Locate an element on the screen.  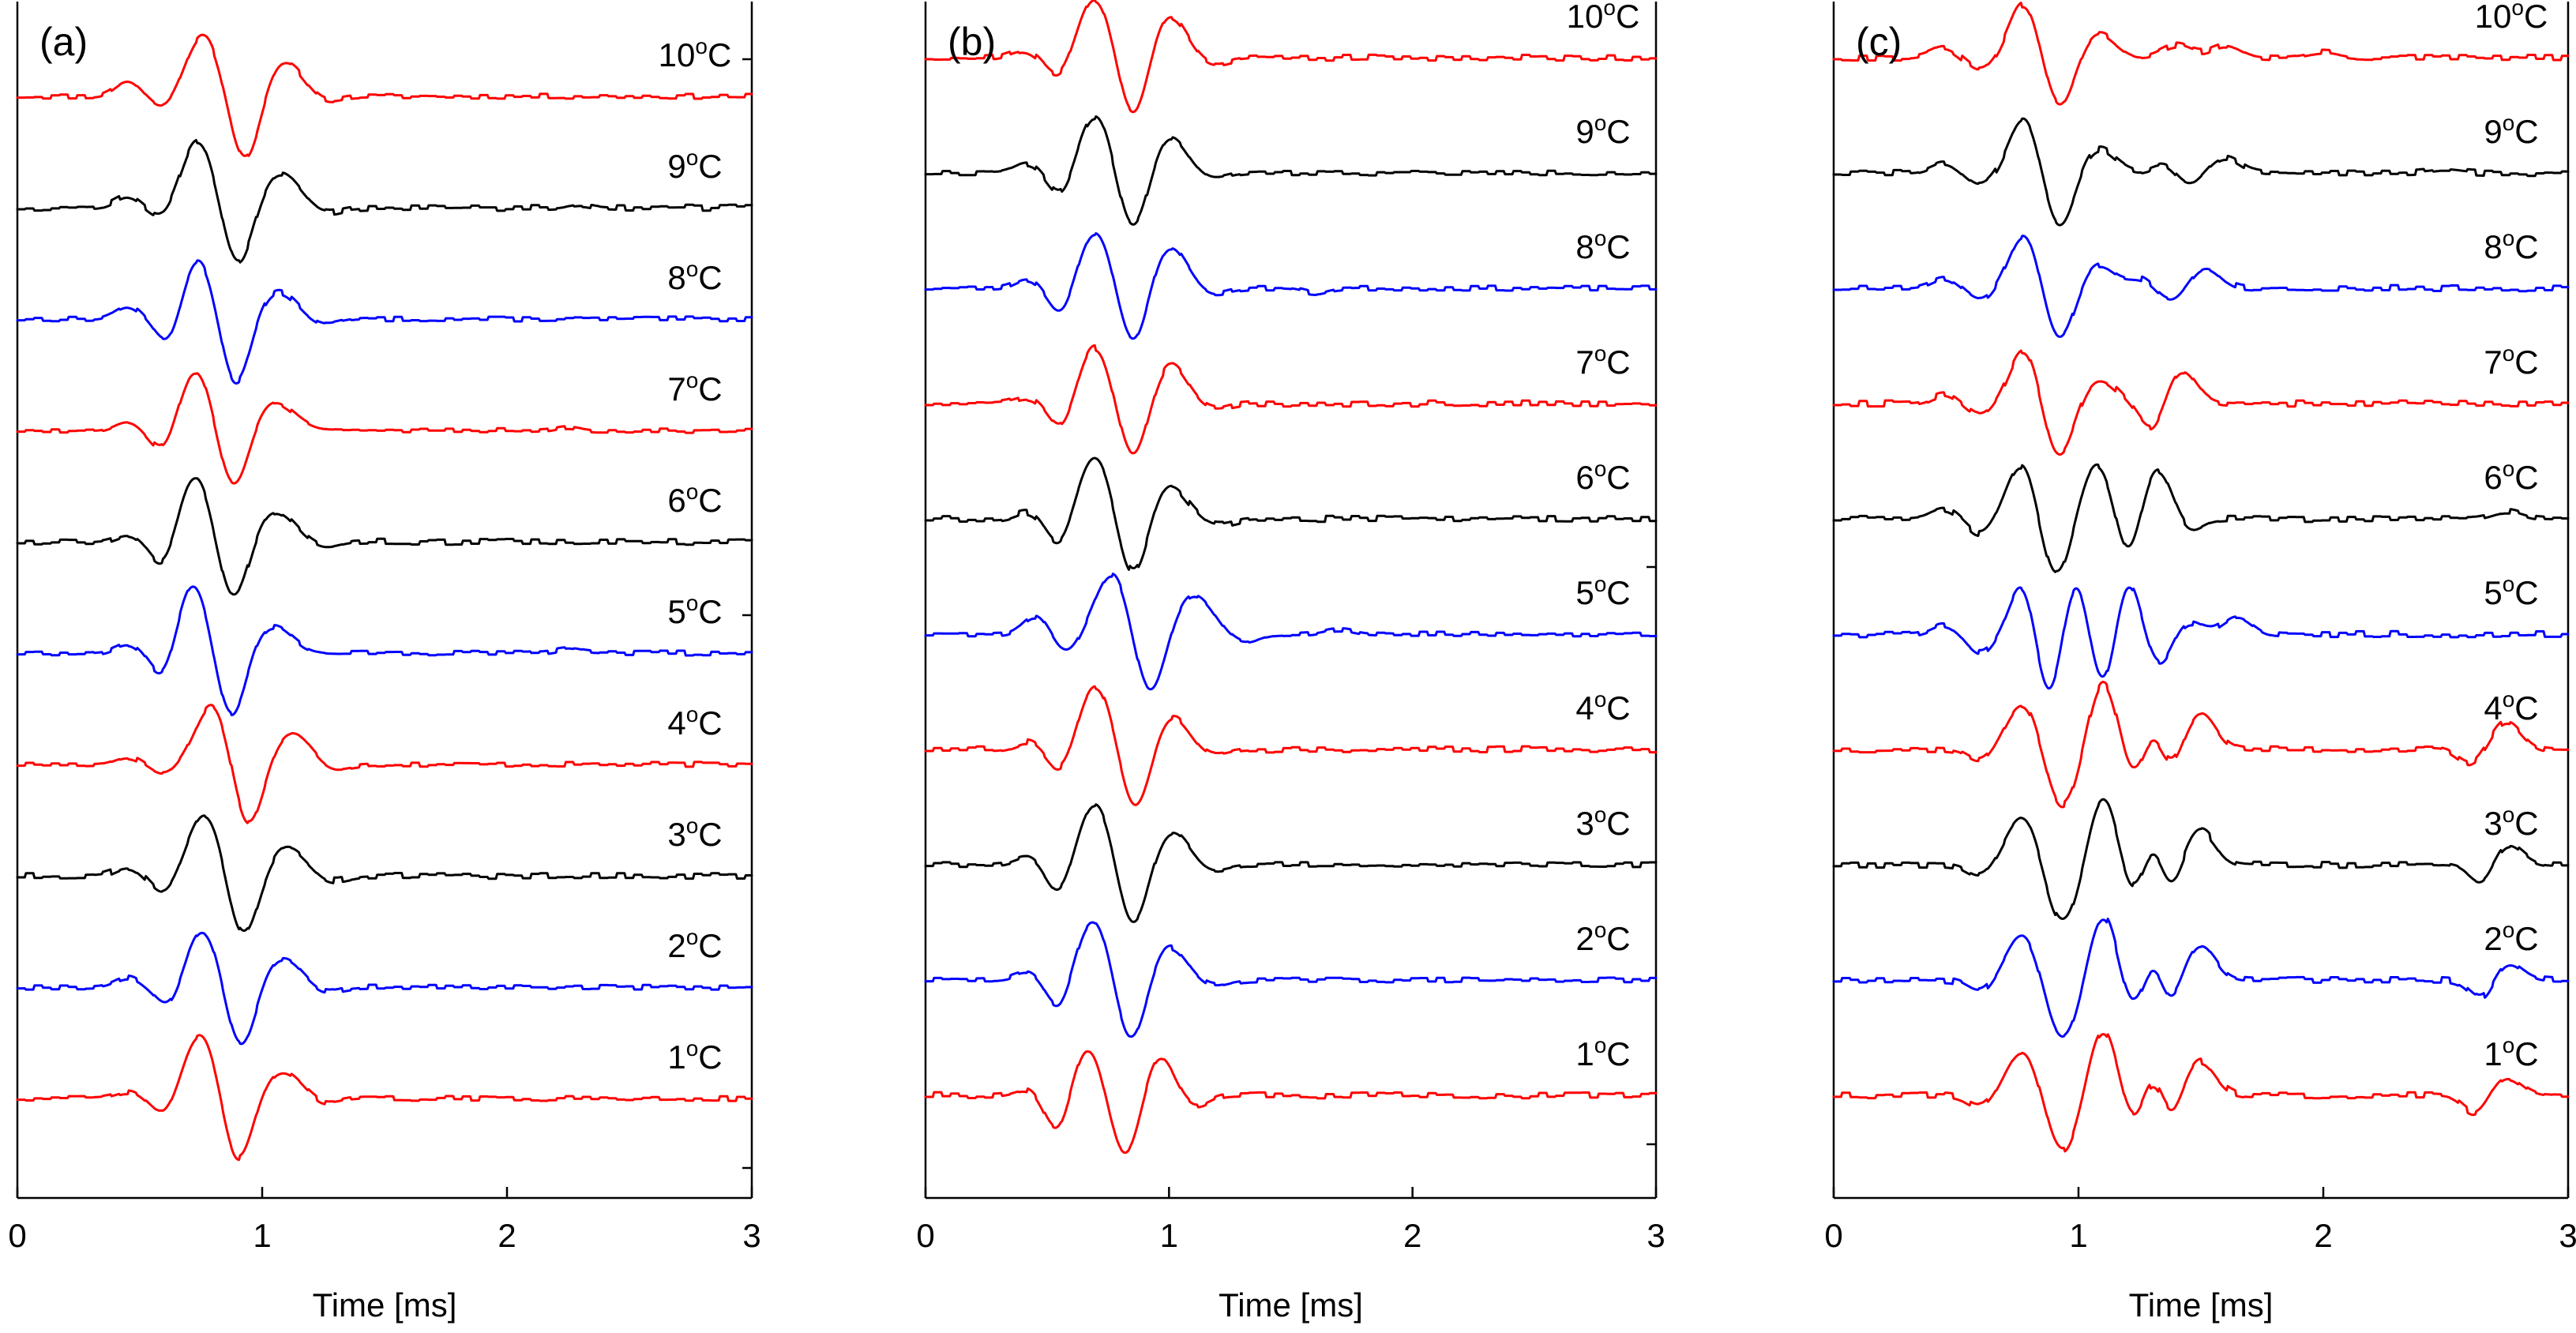
panel-label: (b) is located at coordinates (972, 42).